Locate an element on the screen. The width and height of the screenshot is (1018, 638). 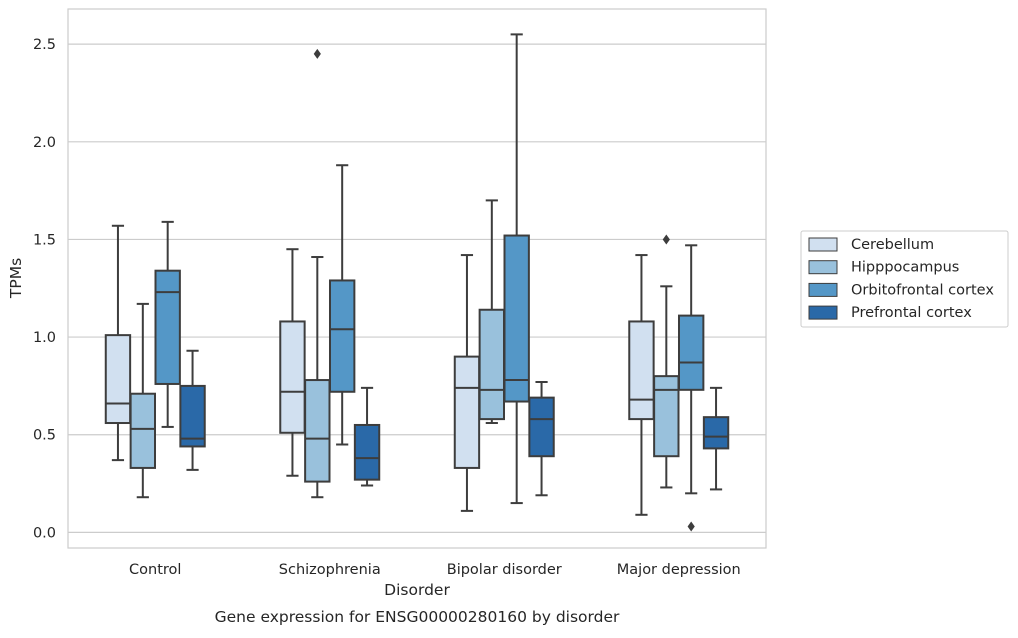
y-tick-label: 1.5 is located at coordinates (44, 240).